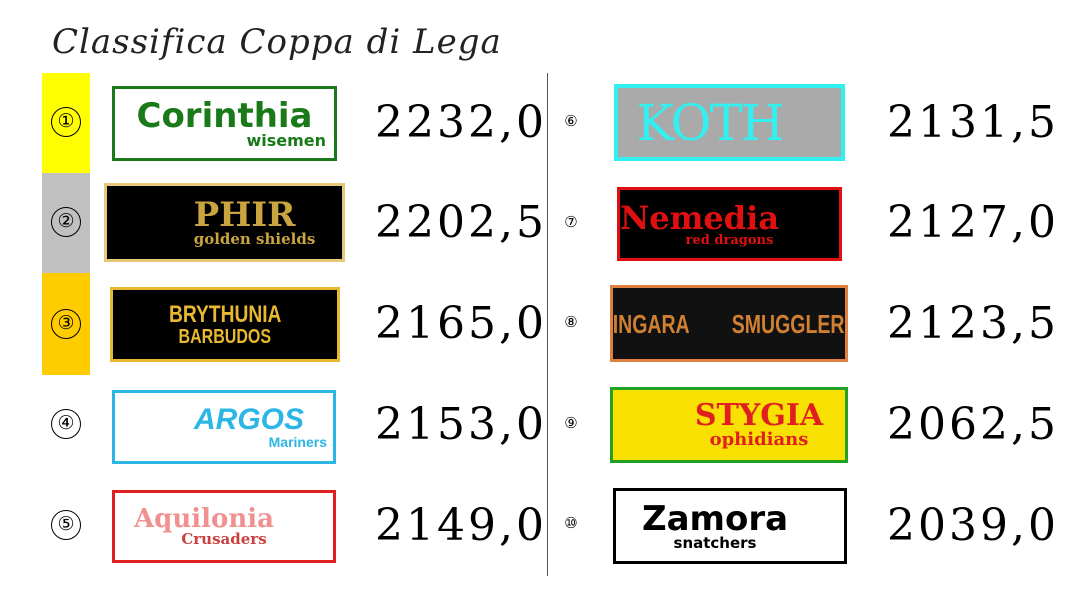 Image resolution: width=1082 pixels, height=613 pixels. I want to click on rank-badge: ⑤, so click(66, 525).